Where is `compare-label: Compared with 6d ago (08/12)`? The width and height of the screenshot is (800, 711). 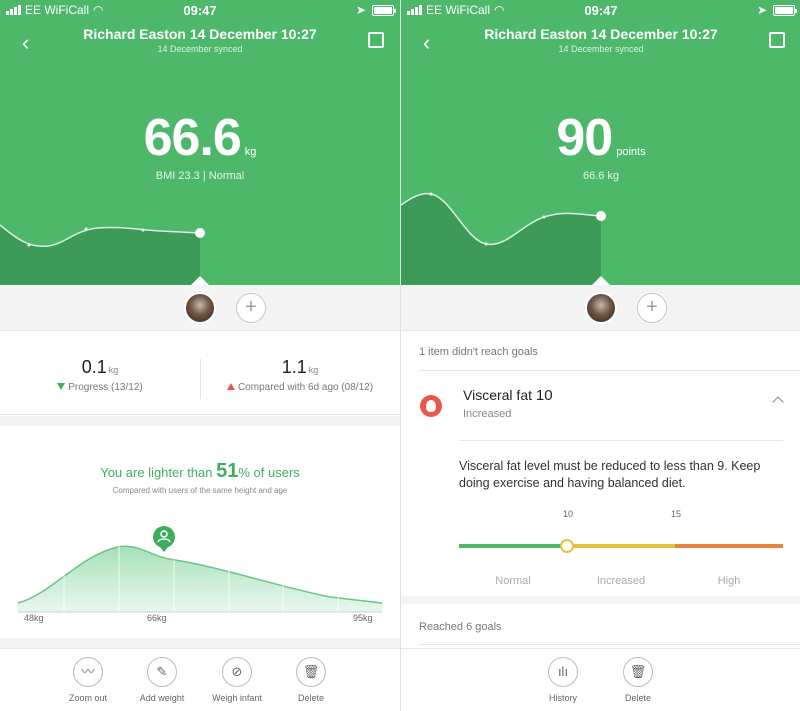 compare-label: Compared with 6d ago (08/12) is located at coordinates (305, 387).